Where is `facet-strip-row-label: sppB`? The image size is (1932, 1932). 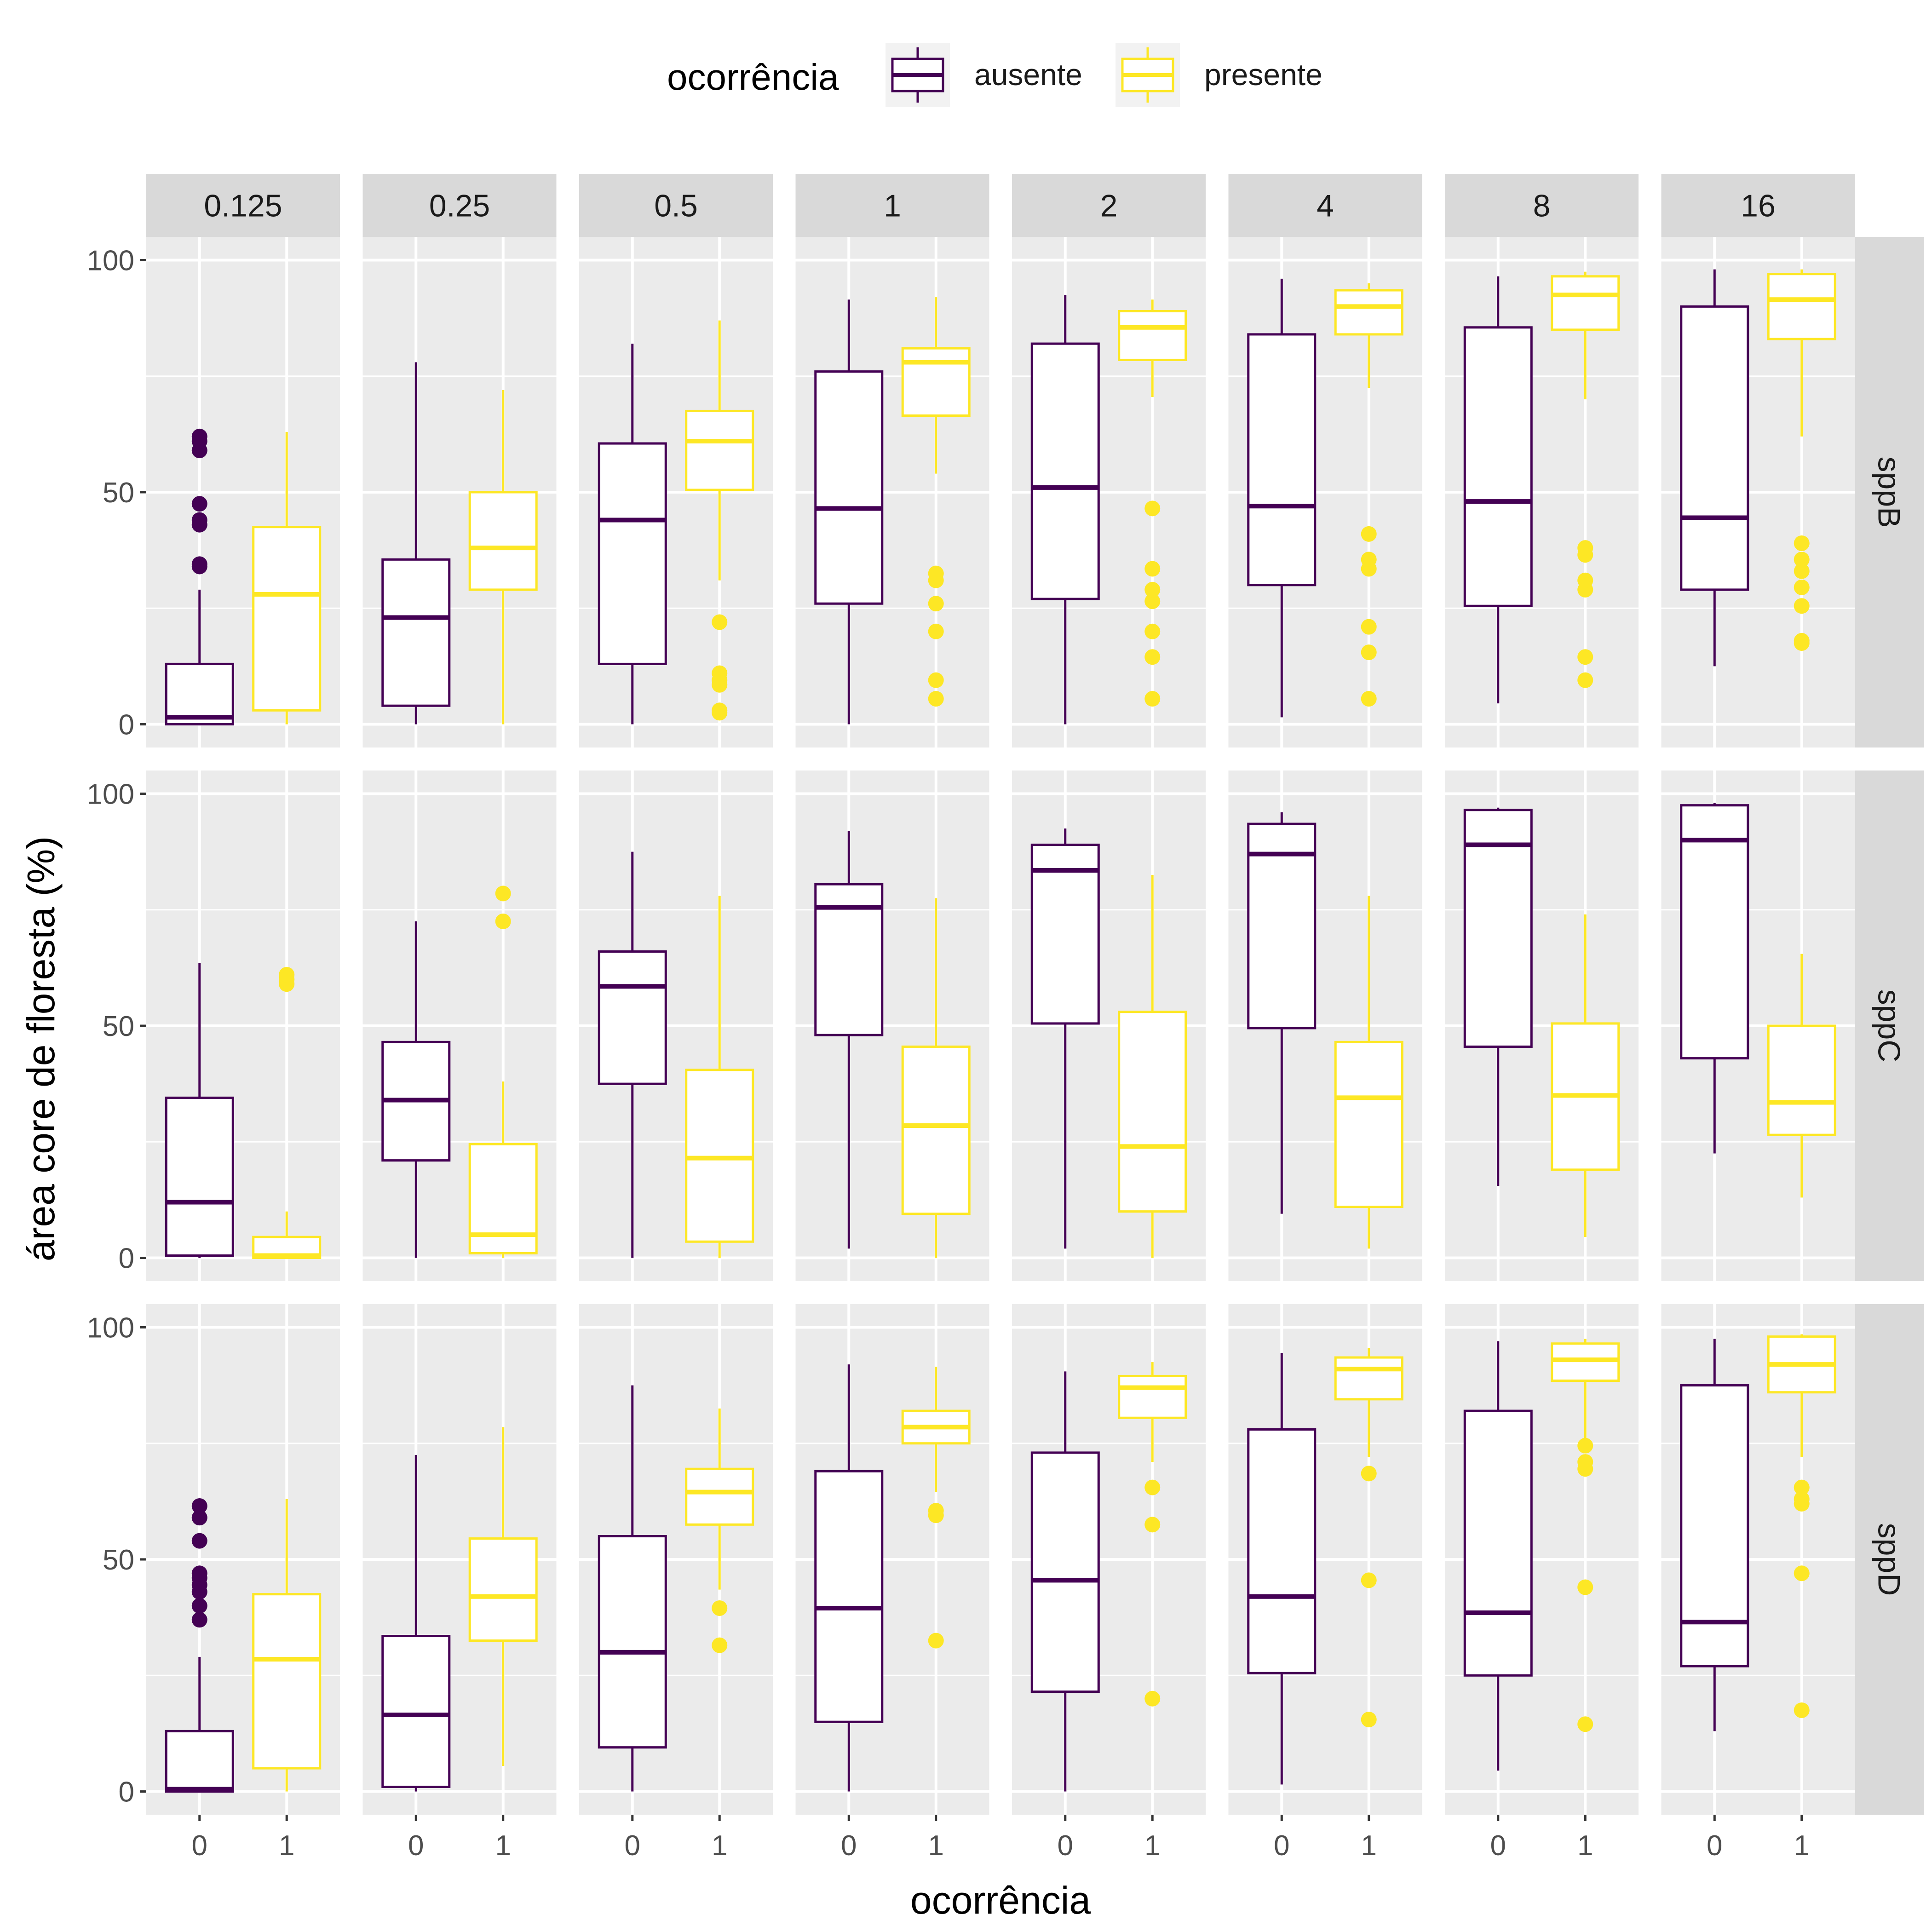 facet-strip-row-label: sppB is located at coordinates (1890, 493).